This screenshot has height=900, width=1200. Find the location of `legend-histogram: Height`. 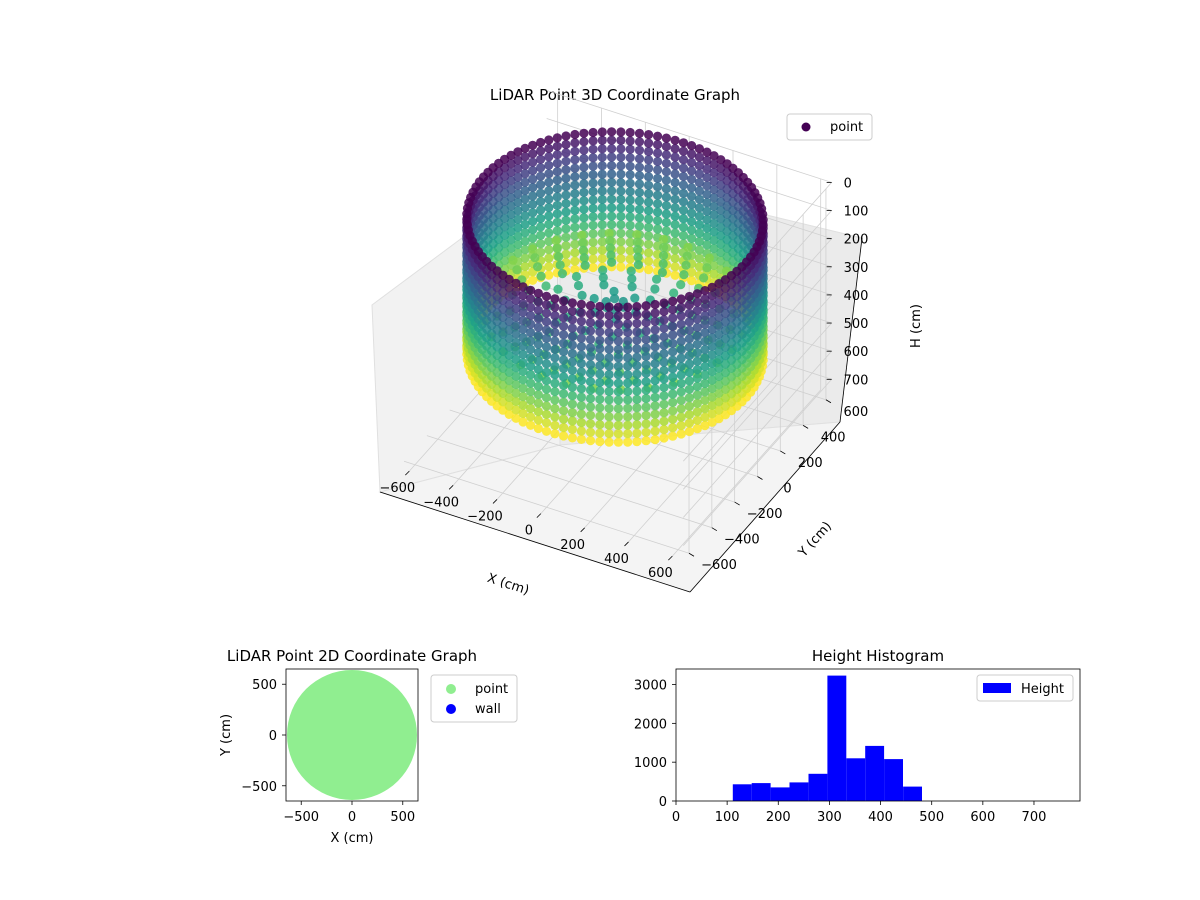

legend-histogram: Height is located at coordinates (1025, 688).